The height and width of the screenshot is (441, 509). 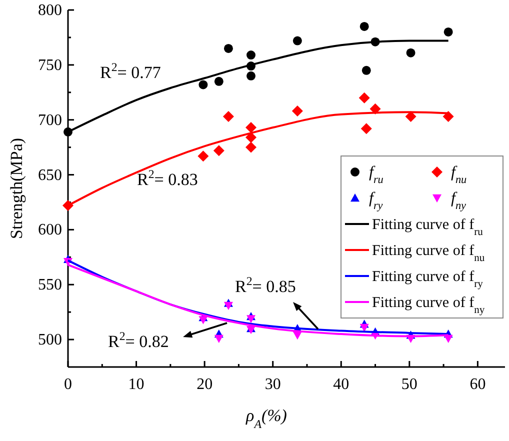 I want to click on annotation: R$^{2}$= 0.82, so click(x=138, y=340).